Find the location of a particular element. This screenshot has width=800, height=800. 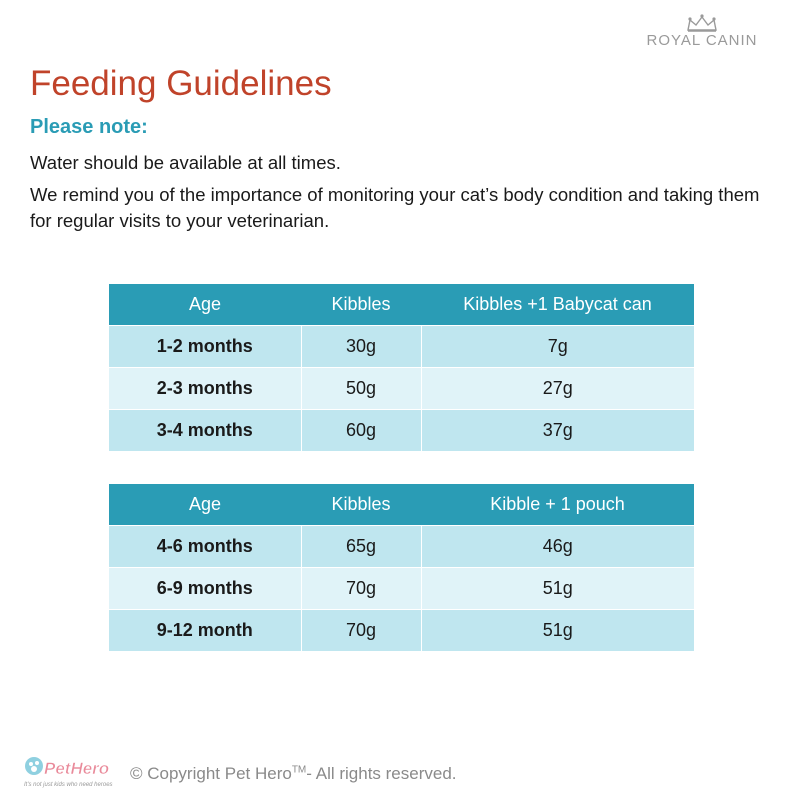

crown-icon is located at coordinates (702, 23).